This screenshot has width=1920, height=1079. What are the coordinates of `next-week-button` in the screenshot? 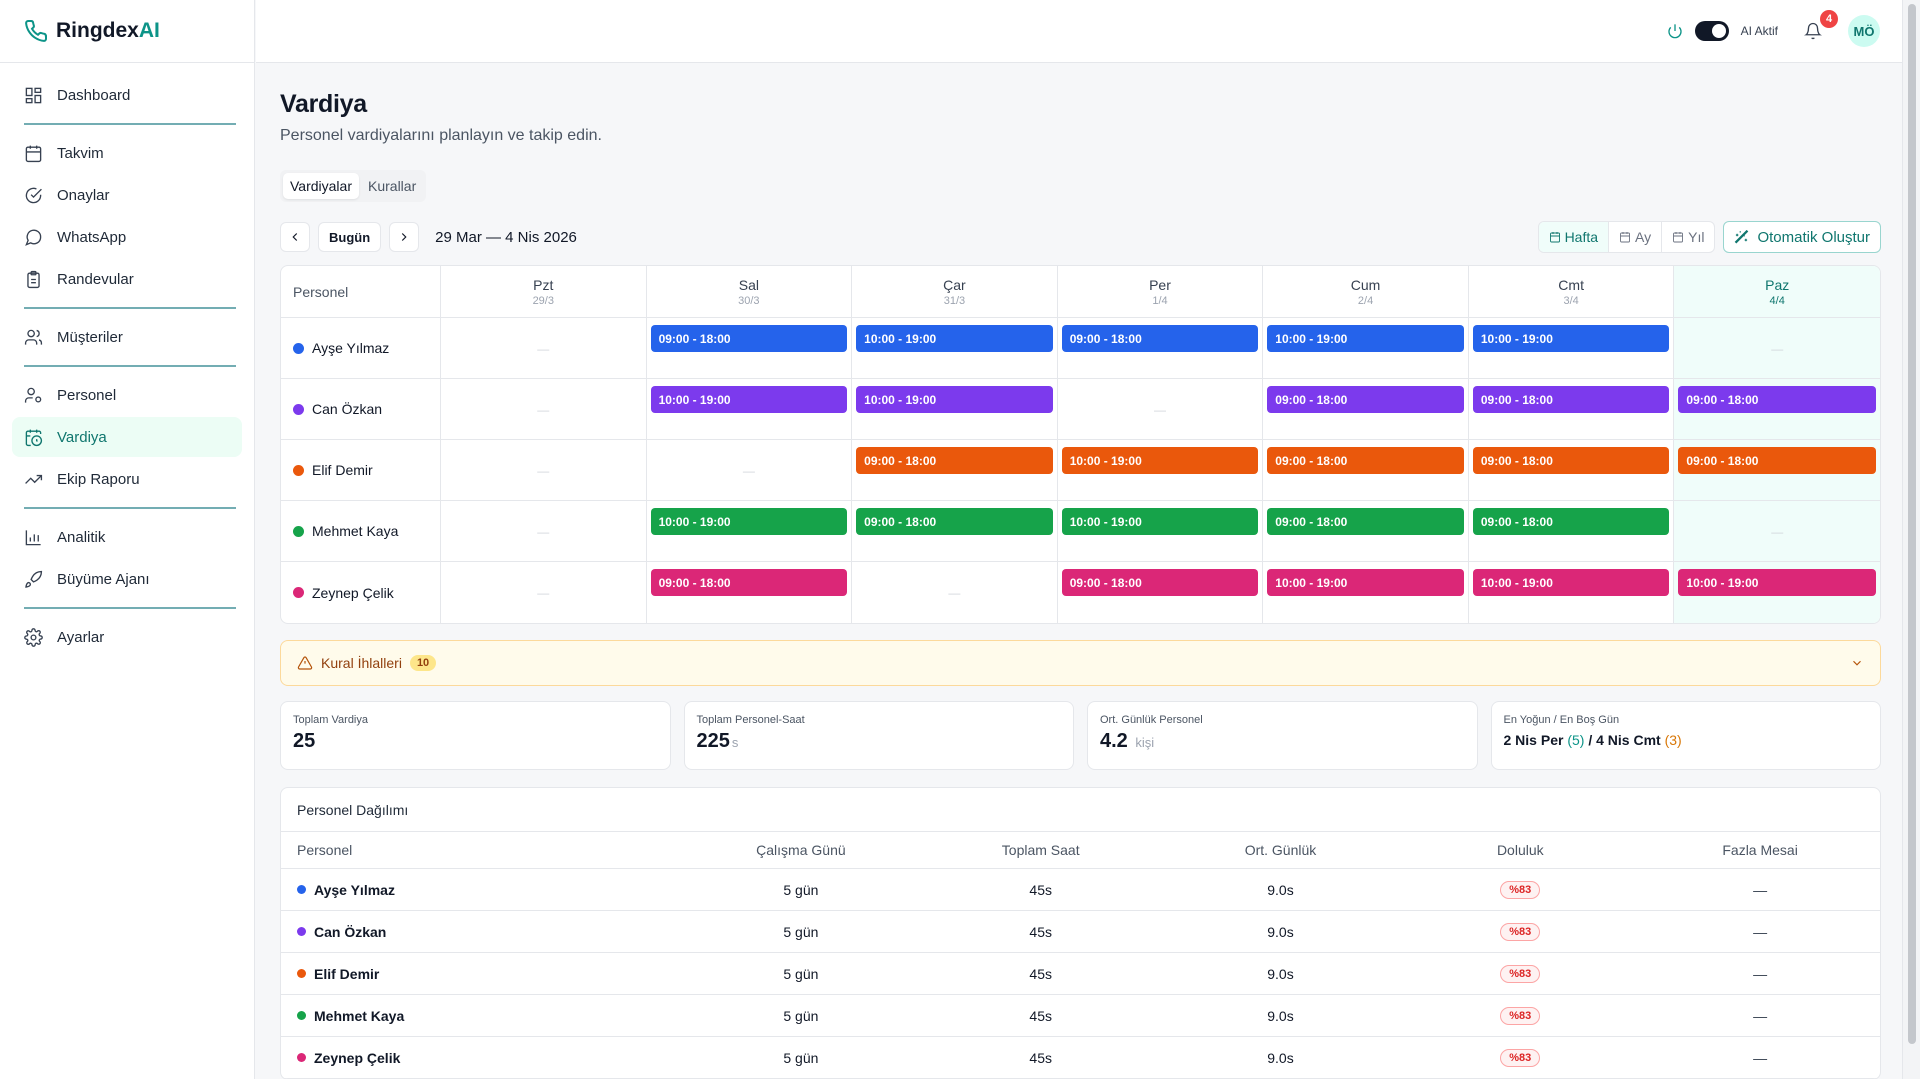 It's located at (404, 237).